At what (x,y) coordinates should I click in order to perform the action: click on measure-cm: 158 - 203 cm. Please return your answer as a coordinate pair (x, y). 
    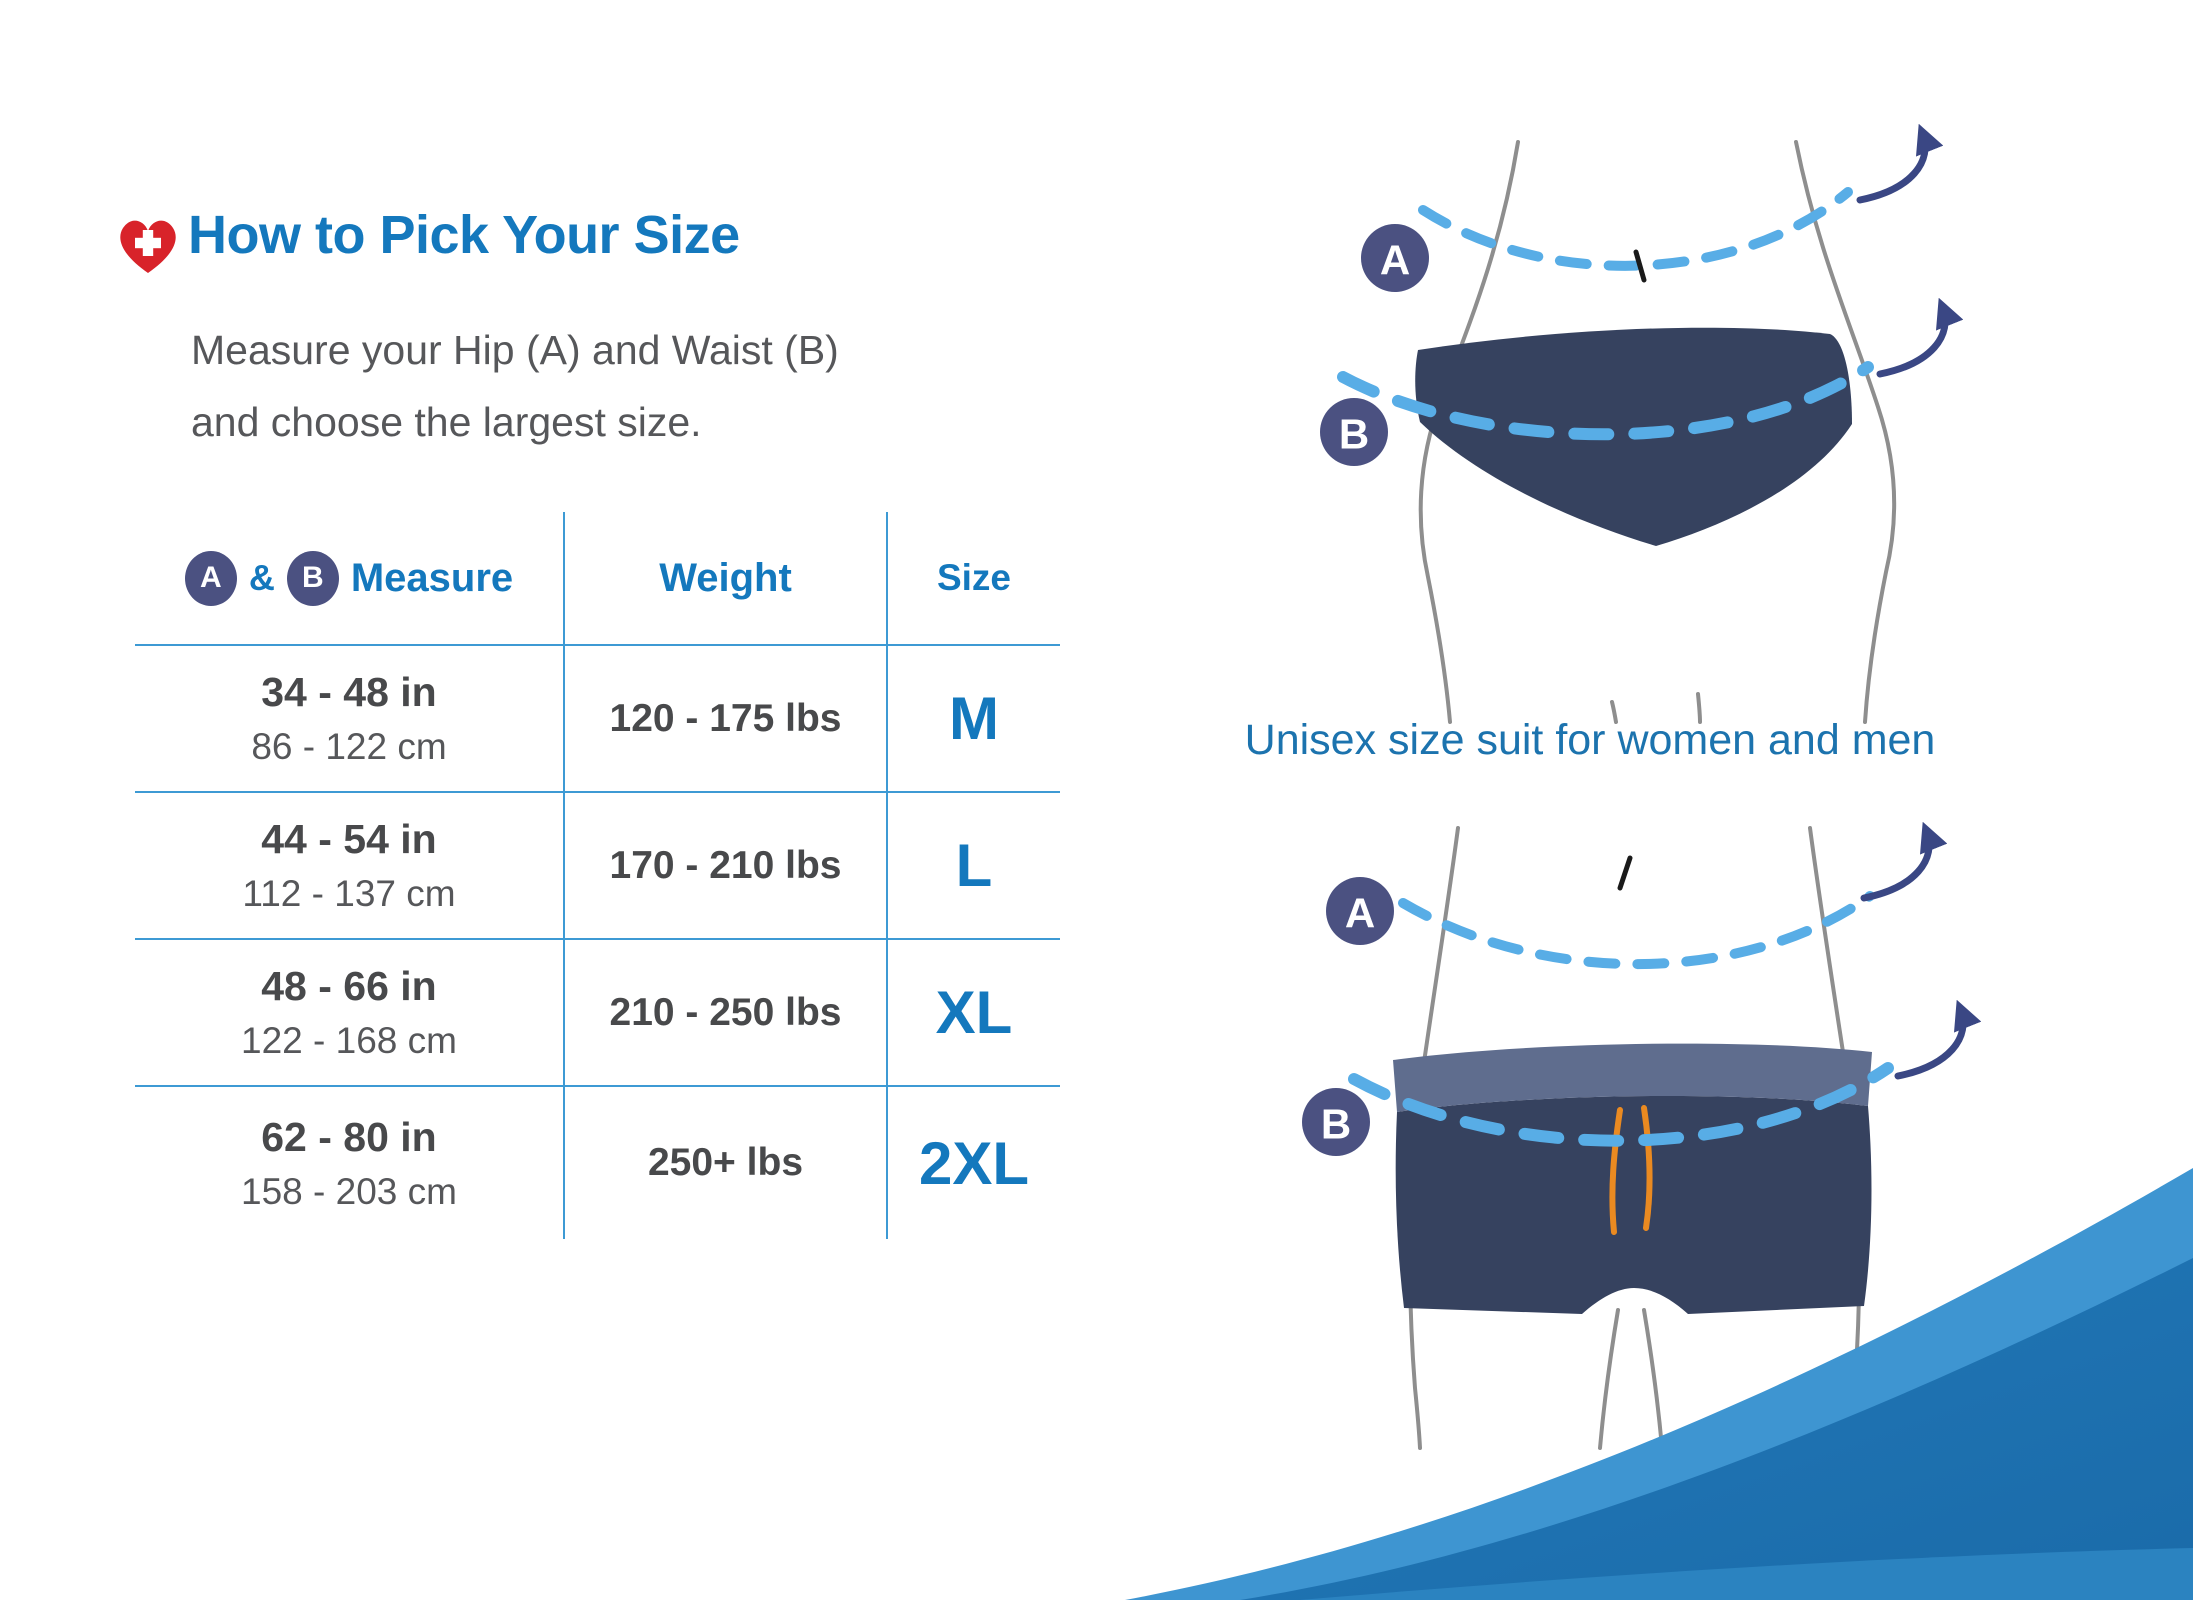
    Looking at the image, I should click on (349, 1191).